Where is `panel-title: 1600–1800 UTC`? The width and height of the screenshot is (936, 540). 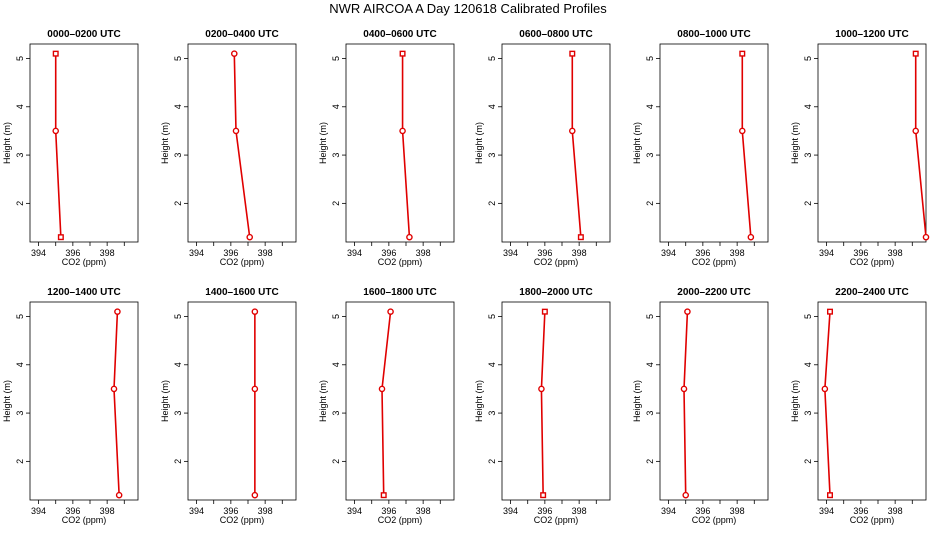
panel-title: 1600–1800 UTC is located at coordinates (399, 292).